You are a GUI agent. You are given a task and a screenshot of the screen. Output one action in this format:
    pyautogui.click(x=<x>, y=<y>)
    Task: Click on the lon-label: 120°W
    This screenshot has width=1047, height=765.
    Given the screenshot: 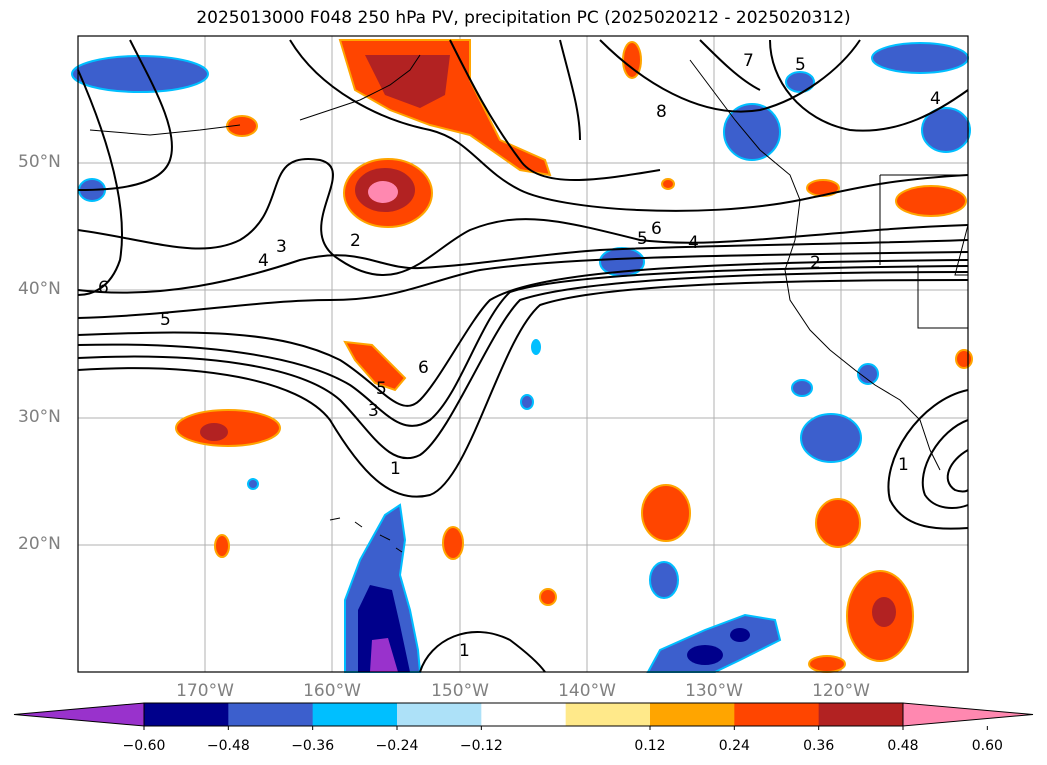 What is the action you would take?
    pyautogui.click(x=841, y=691)
    